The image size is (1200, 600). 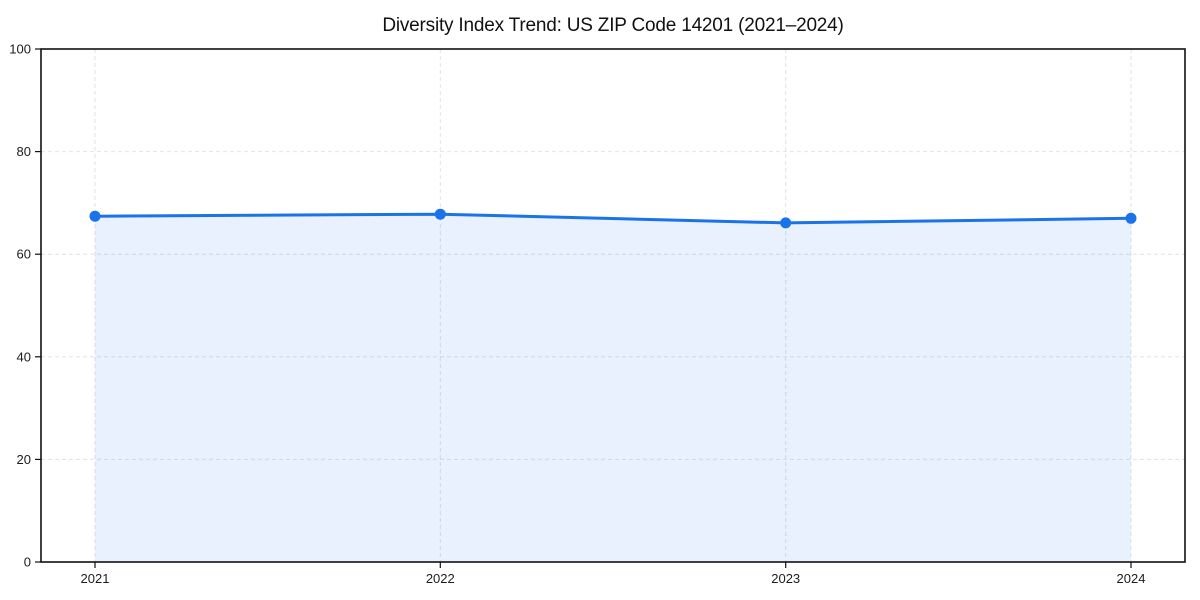 I want to click on x-tick-label: 2024, so click(x=1131, y=578).